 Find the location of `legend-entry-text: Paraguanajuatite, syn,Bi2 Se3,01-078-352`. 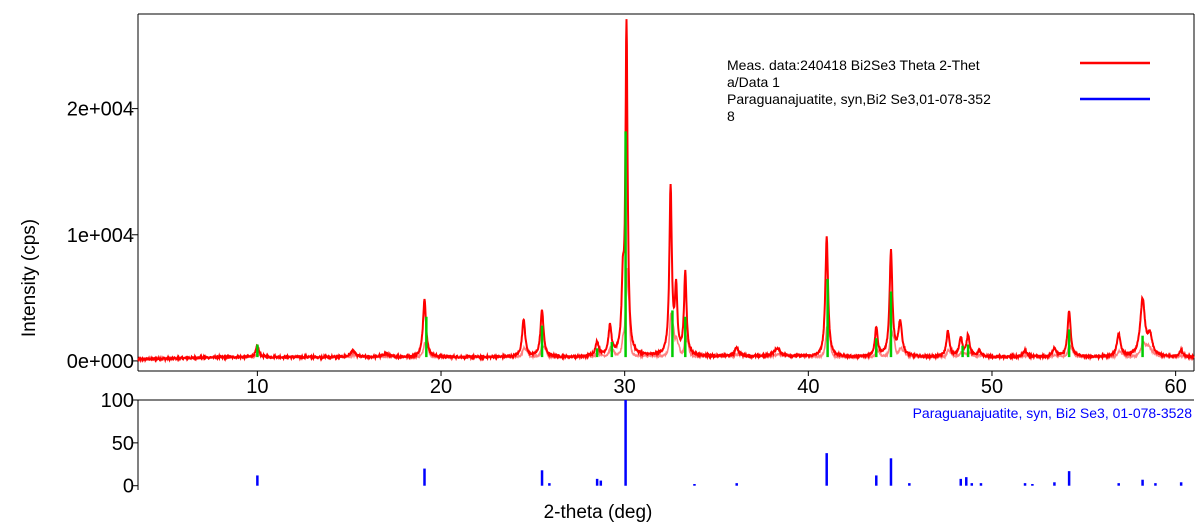

legend-entry-text: Paraguanajuatite, syn,Bi2 Se3,01-078-352 is located at coordinates (859, 99).